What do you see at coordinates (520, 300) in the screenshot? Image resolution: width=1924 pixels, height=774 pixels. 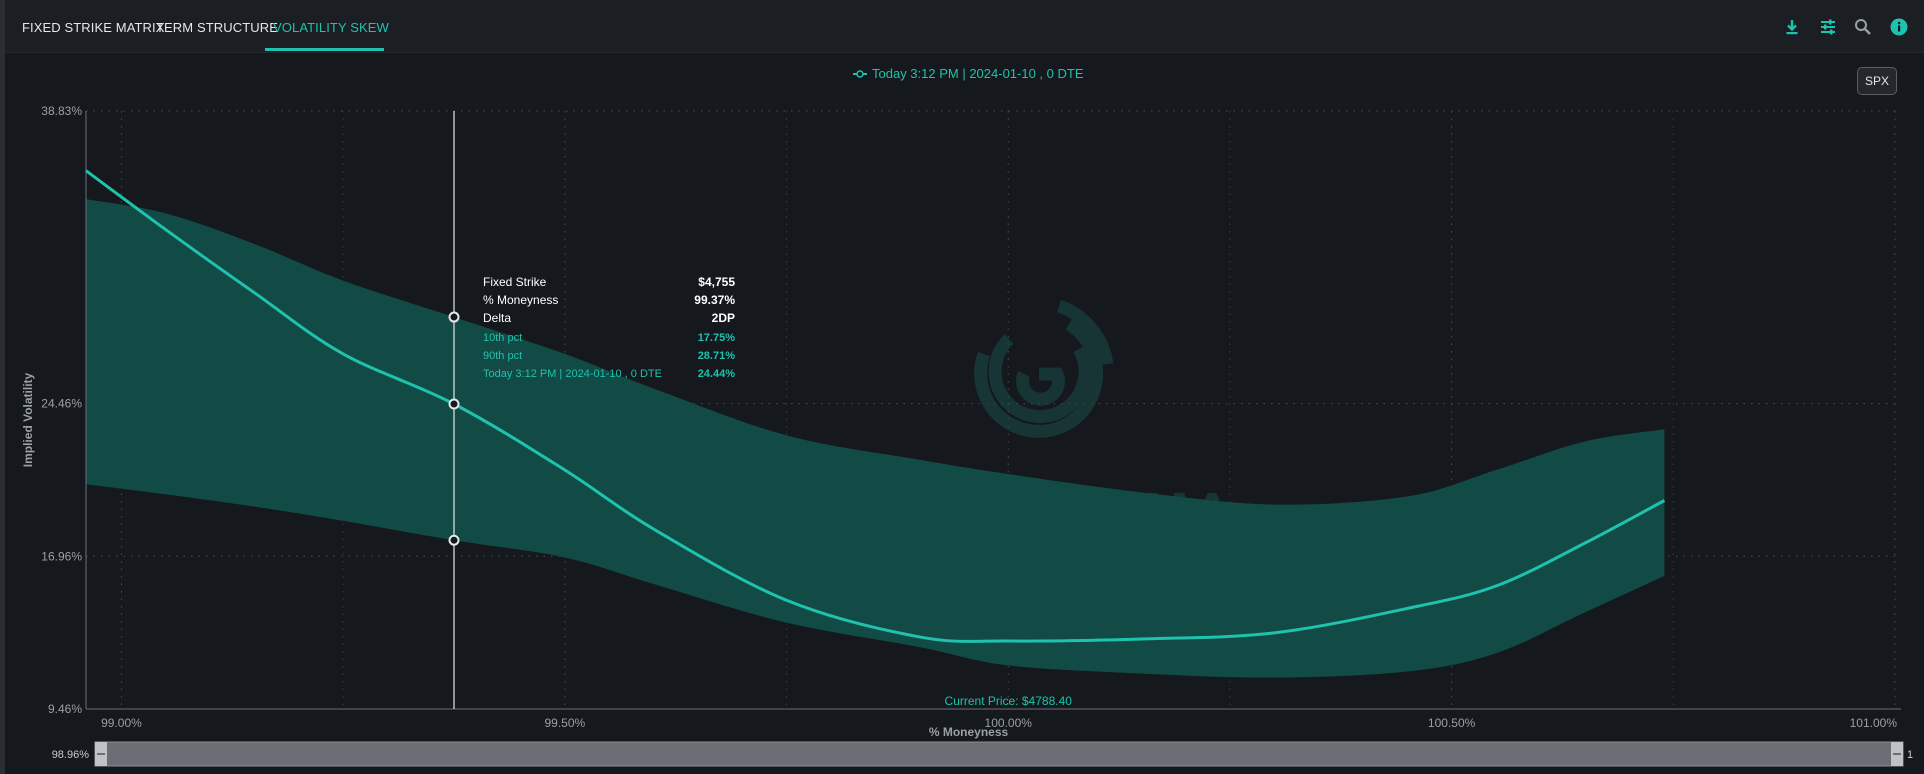 I see `tooltip-row-label: % Moneyness` at bounding box center [520, 300].